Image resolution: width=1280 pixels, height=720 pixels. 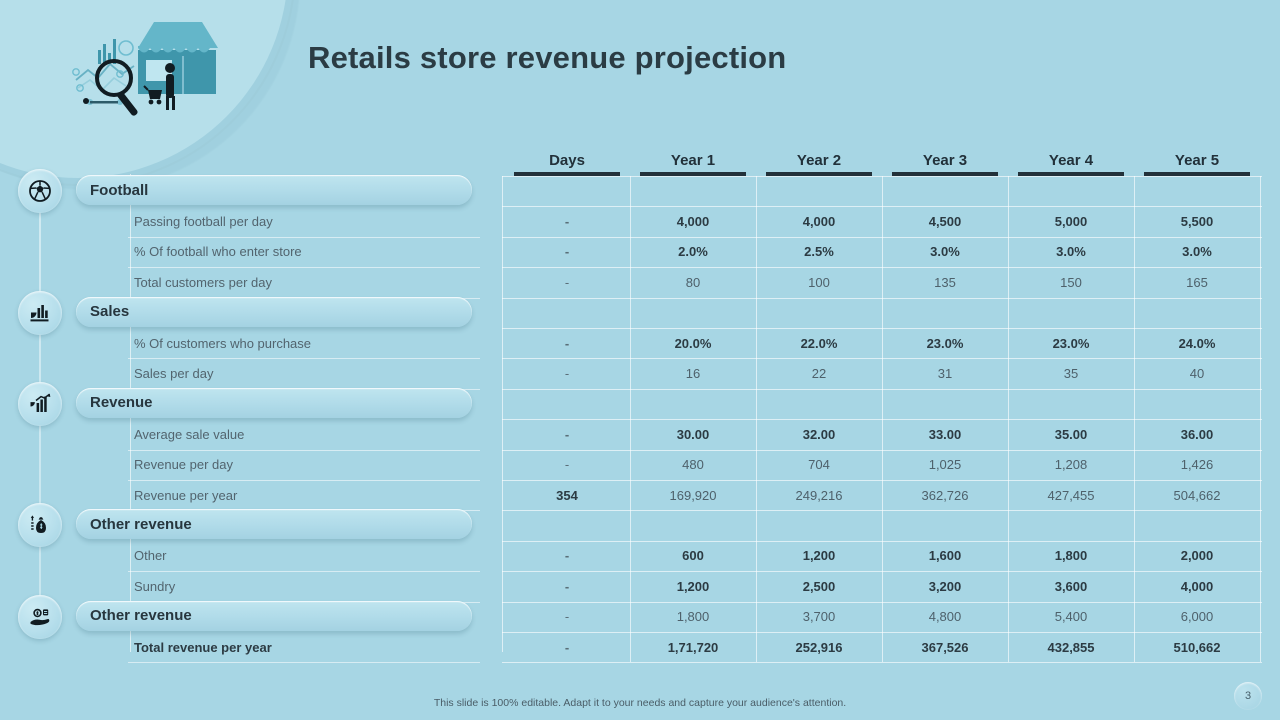 I want to click on table-cell: 2,500, so click(x=819, y=586).